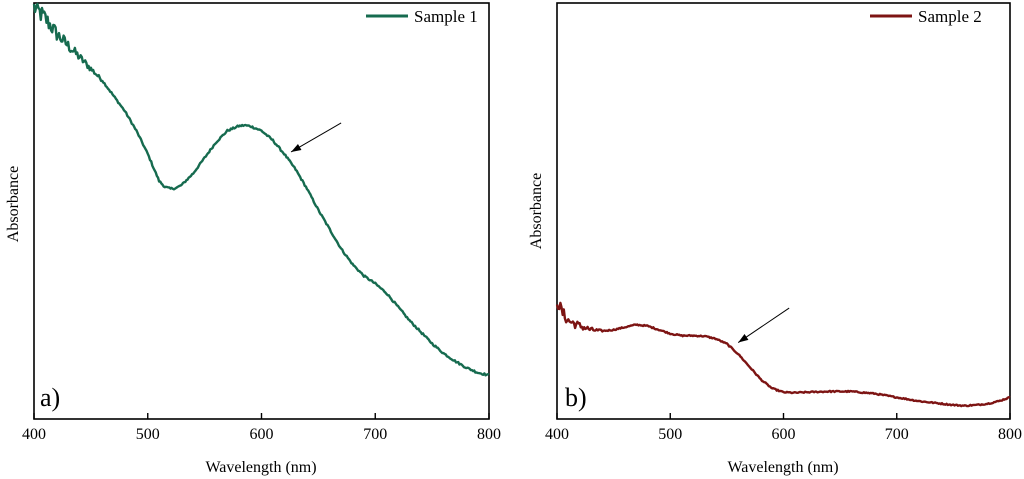 The image size is (1024, 479). I want to click on panel-label: b), so click(576, 397).